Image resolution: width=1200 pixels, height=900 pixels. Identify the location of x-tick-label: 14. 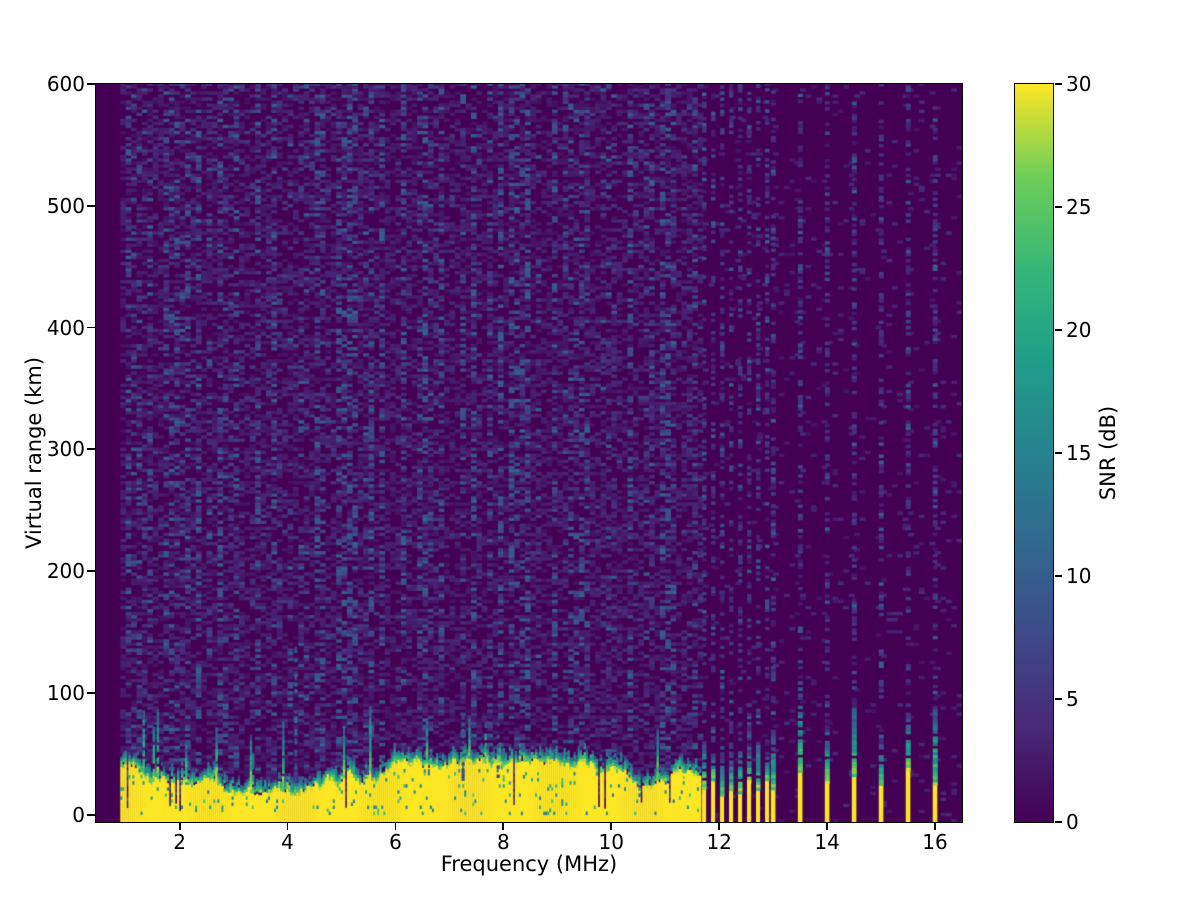
(827, 842).